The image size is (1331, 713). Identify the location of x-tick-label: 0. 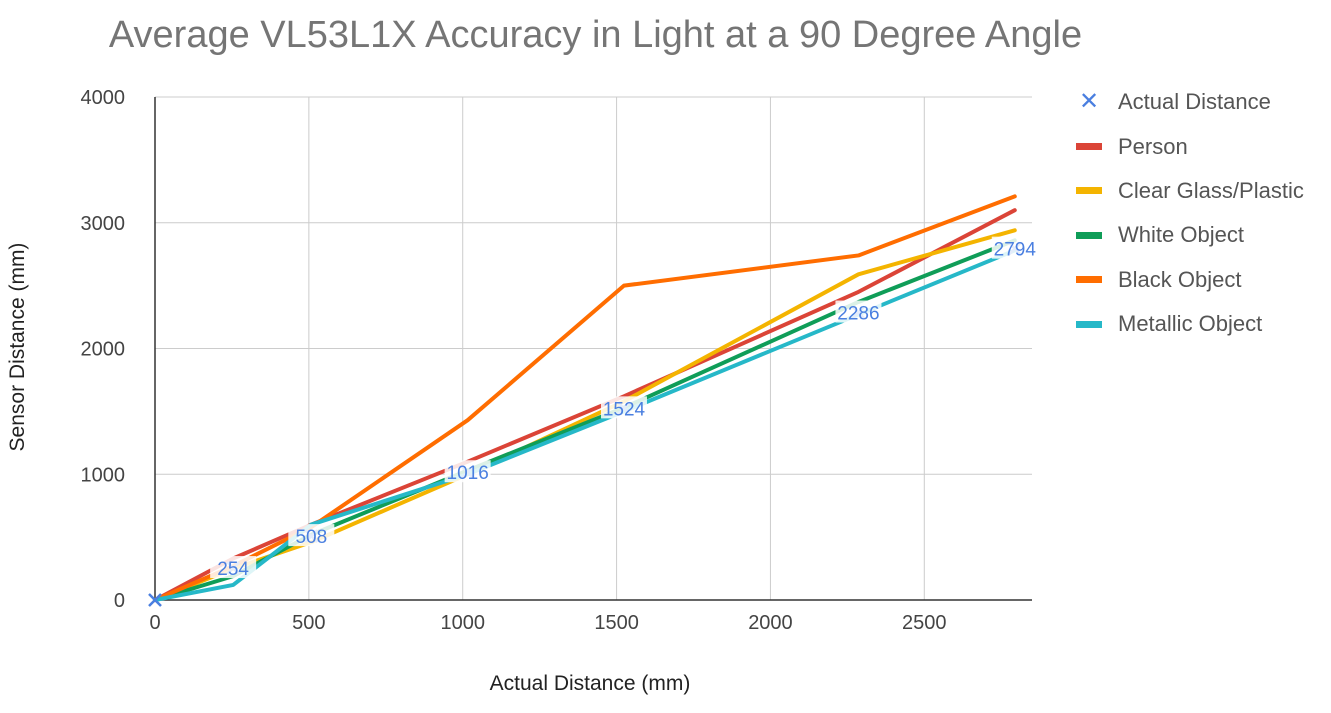
(154, 623).